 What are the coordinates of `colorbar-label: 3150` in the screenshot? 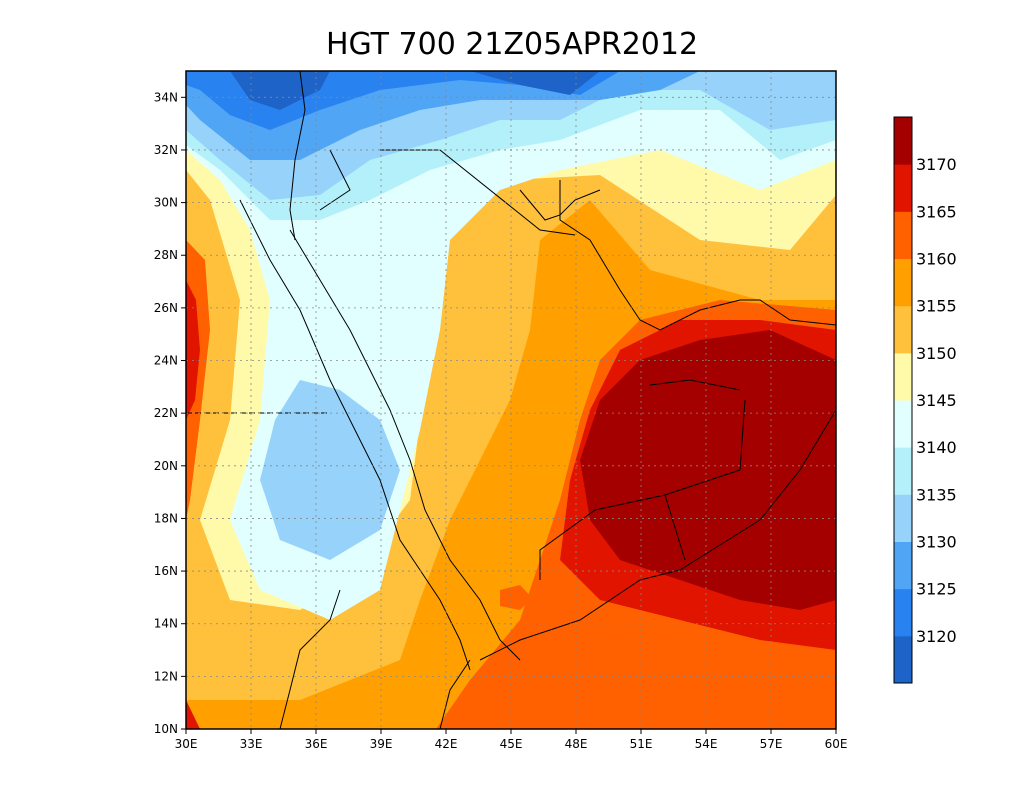 It's located at (936, 353).